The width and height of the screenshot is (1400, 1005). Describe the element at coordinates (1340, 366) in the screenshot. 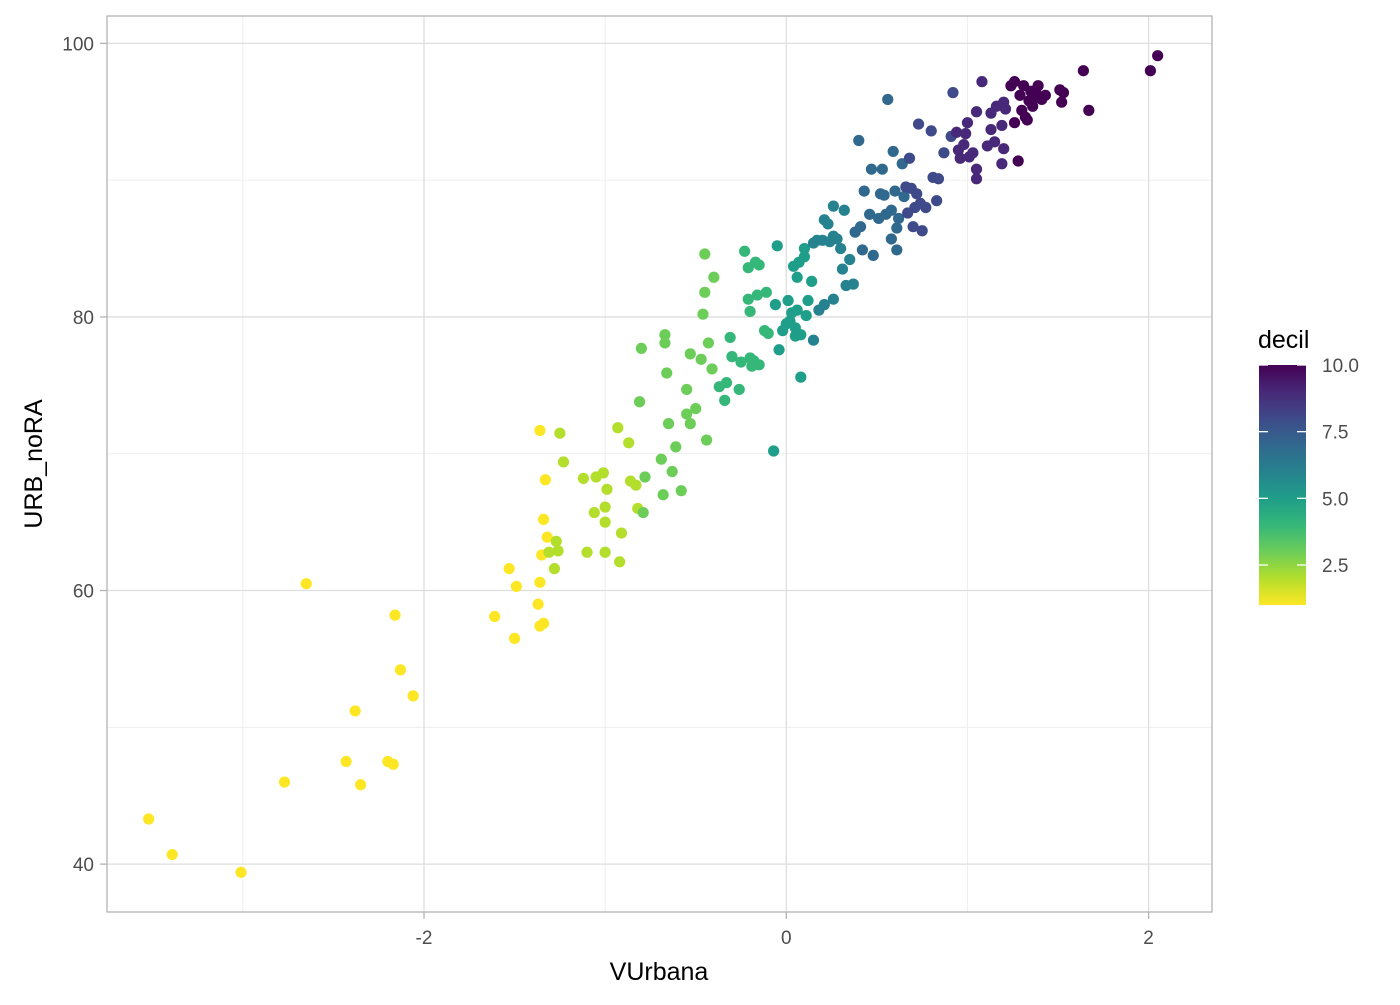

I see `legend-break-label: 10.0` at that location.